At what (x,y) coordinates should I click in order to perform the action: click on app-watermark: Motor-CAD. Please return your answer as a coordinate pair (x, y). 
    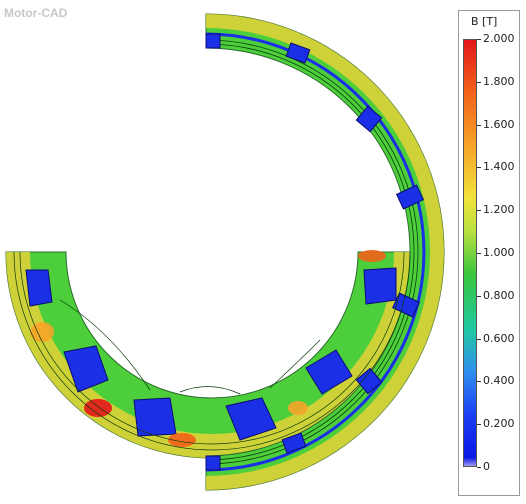
    Looking at the image, I should click on (36, 13).